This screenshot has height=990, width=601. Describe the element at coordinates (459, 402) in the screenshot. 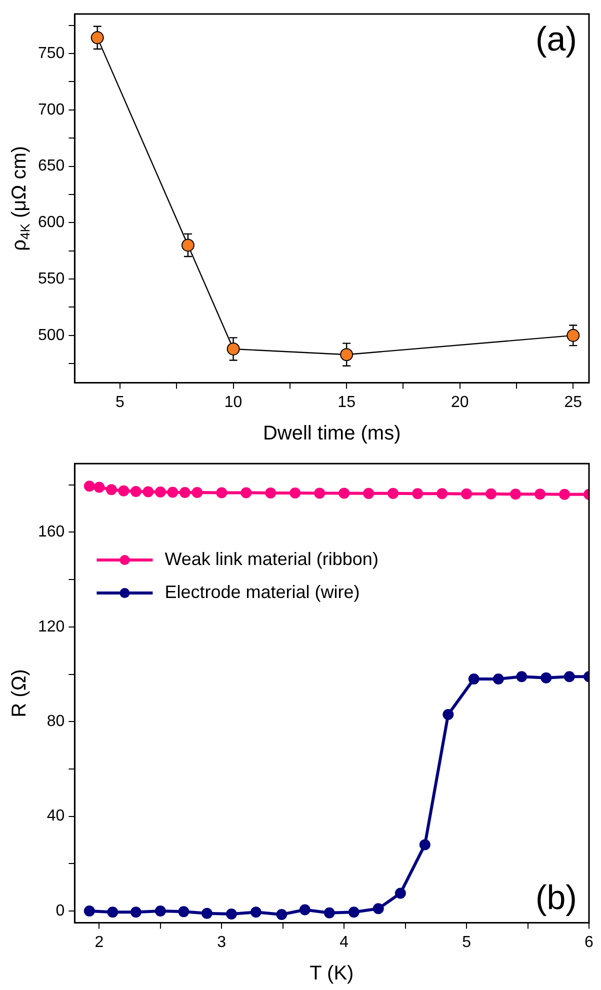

I see `x-tick-label: 20` at that location.